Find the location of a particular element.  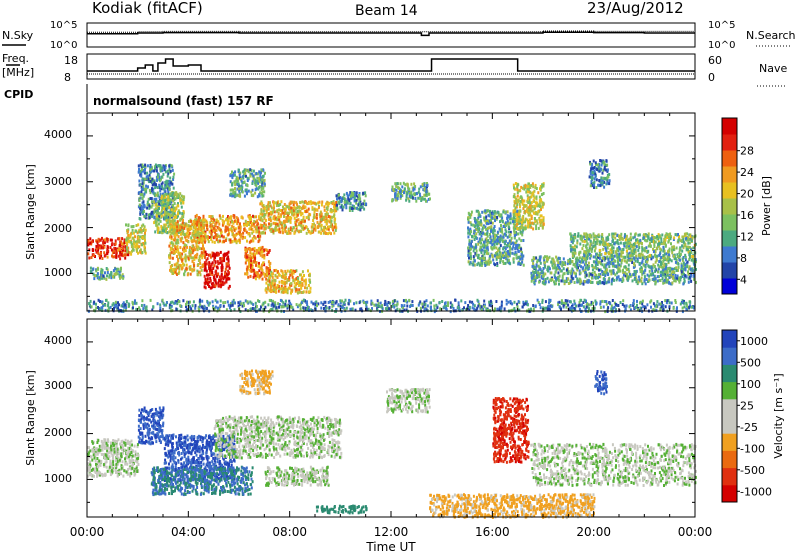

noise-search-line is located at coordinates (391, 31).